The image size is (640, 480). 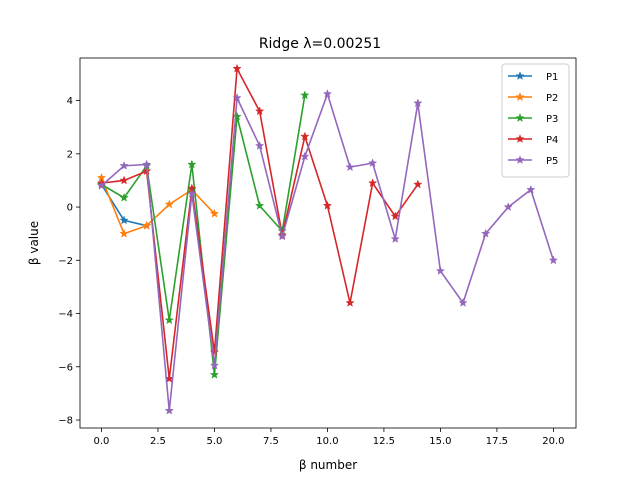 I want to click on chart-title: Ridge λ=0.00251, so click(x=320, y=44).